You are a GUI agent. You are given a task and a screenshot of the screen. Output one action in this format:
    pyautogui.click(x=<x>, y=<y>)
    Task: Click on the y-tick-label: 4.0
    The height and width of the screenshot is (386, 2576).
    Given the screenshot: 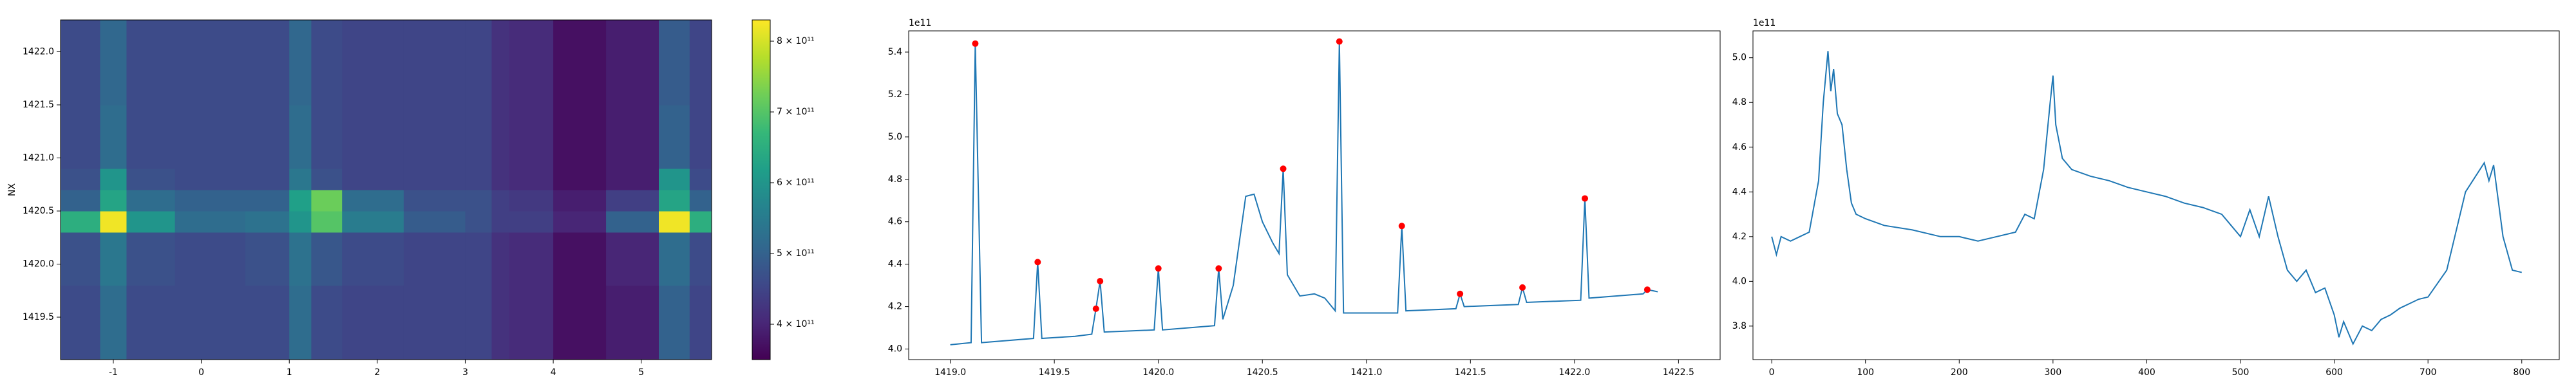 What is the action you would take?
    pyautogui.click(x=895, y=349)
    